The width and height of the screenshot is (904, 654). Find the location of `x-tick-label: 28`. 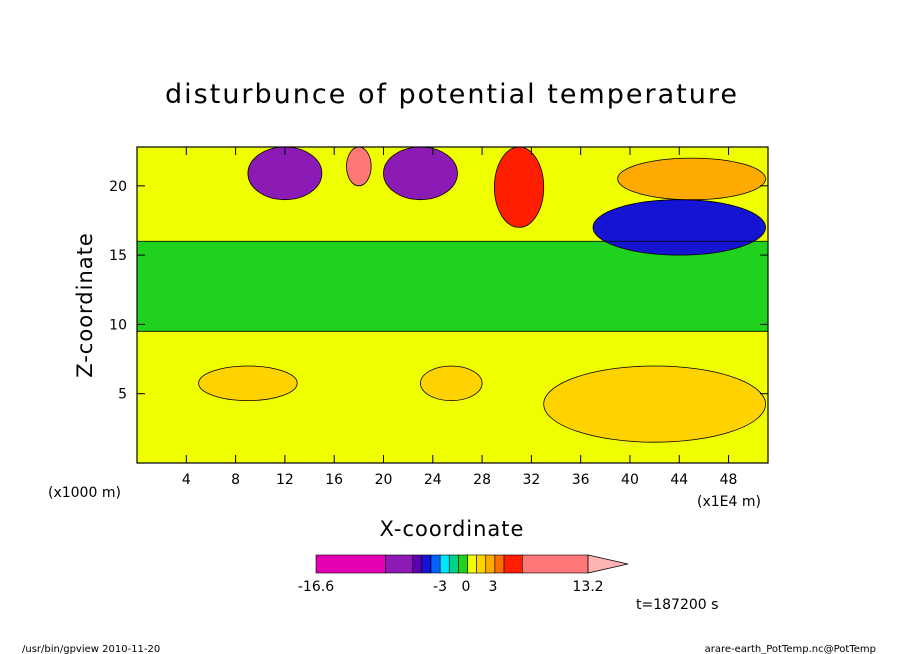

x-tick-label: 28 is located at coordinates (482, 480).